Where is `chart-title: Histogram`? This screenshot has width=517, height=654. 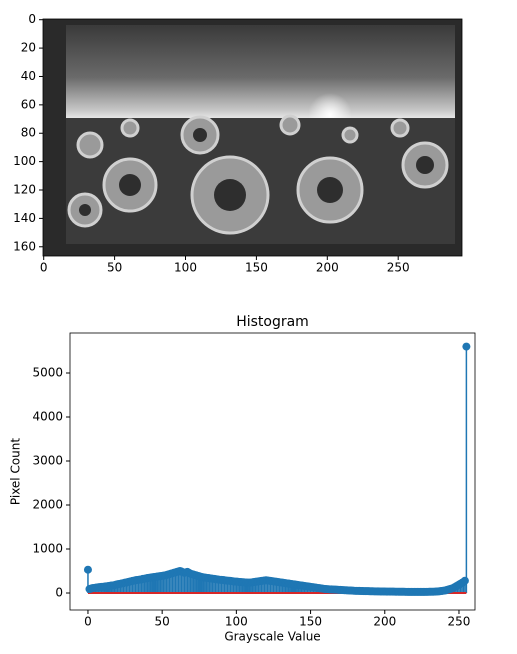 chart-title: Histogram is located at coordinates (272, 322).